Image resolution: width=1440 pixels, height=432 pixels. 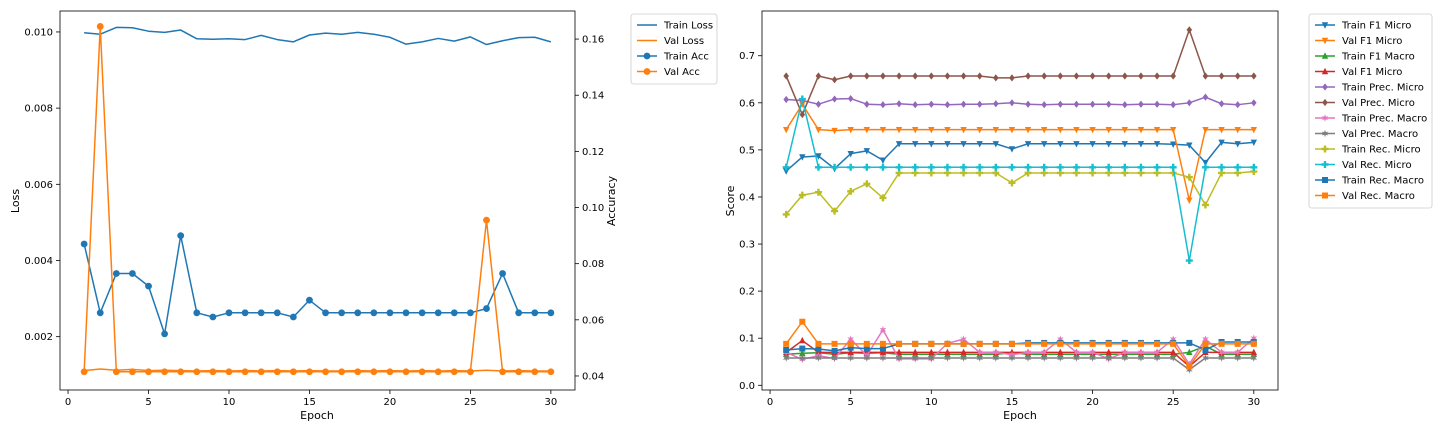 What do you see at coordinates (1365, 57) in the screenshot?
I see `legend-item-train-f1-macro: Train F1 Macro` at bounding box center [1365, 57].